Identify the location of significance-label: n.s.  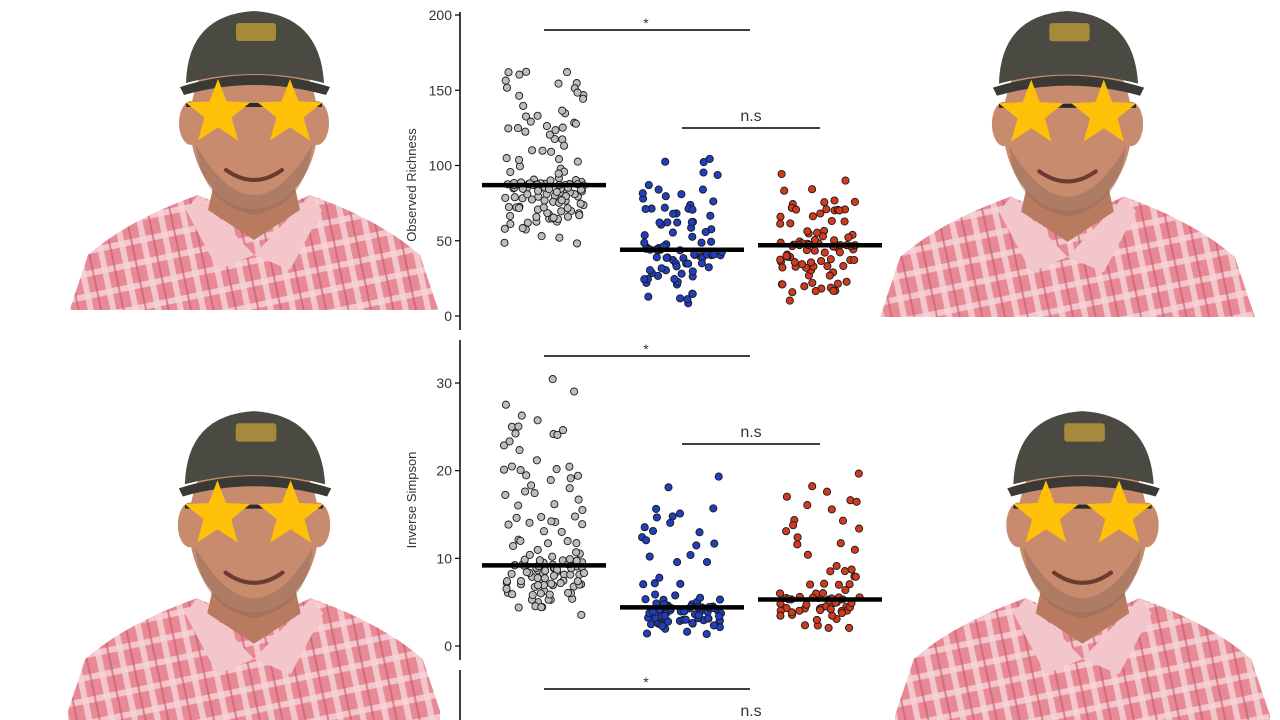
(750, 116).